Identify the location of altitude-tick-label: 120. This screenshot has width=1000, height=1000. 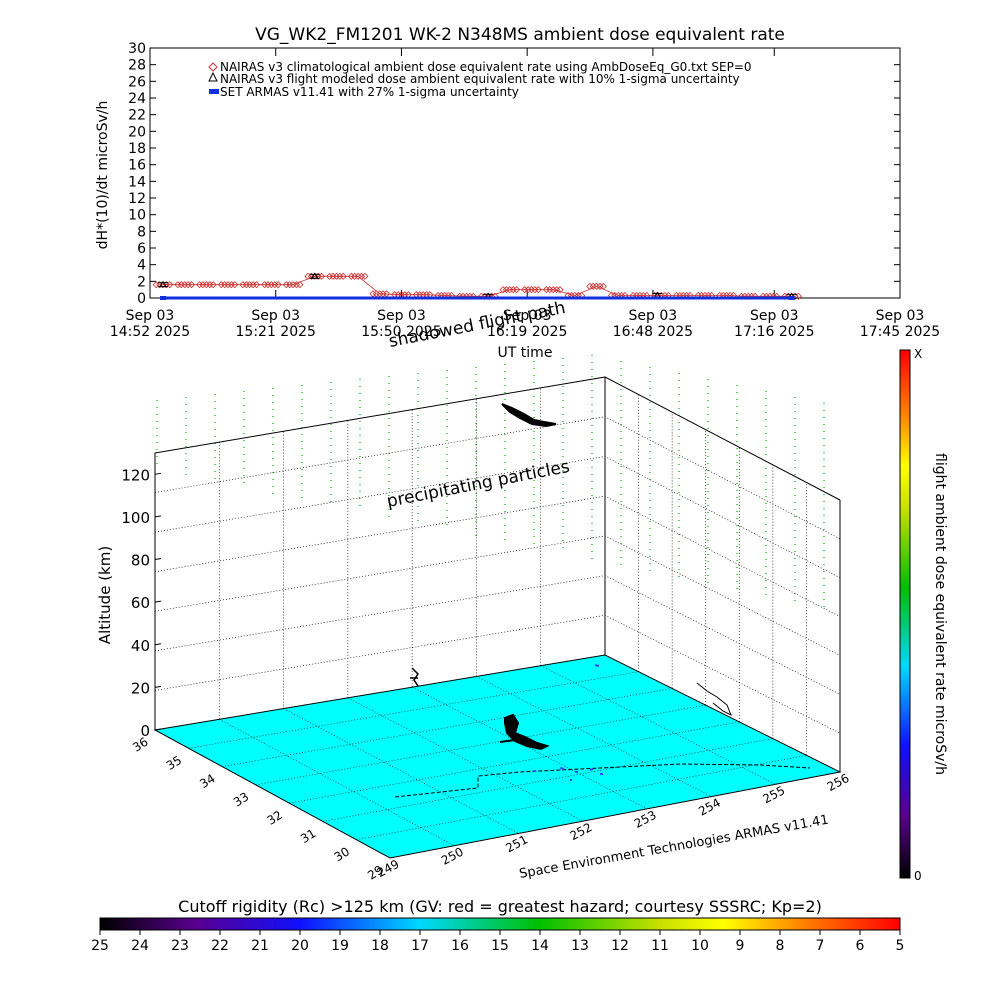
(135, 475).